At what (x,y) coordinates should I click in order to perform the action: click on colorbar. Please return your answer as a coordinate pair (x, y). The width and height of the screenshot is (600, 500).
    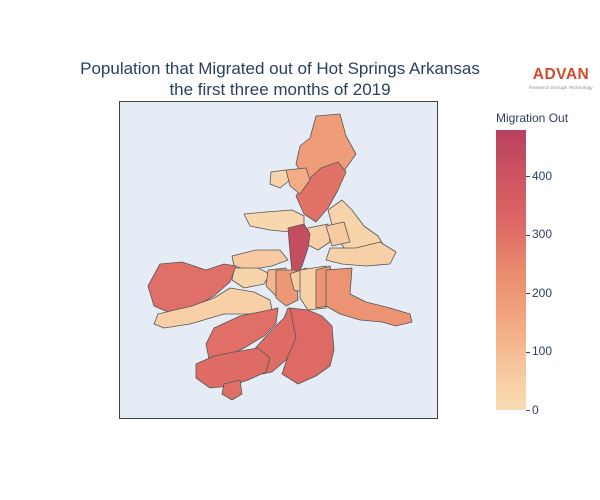
    Looking at the image, I should click on (511, 270).